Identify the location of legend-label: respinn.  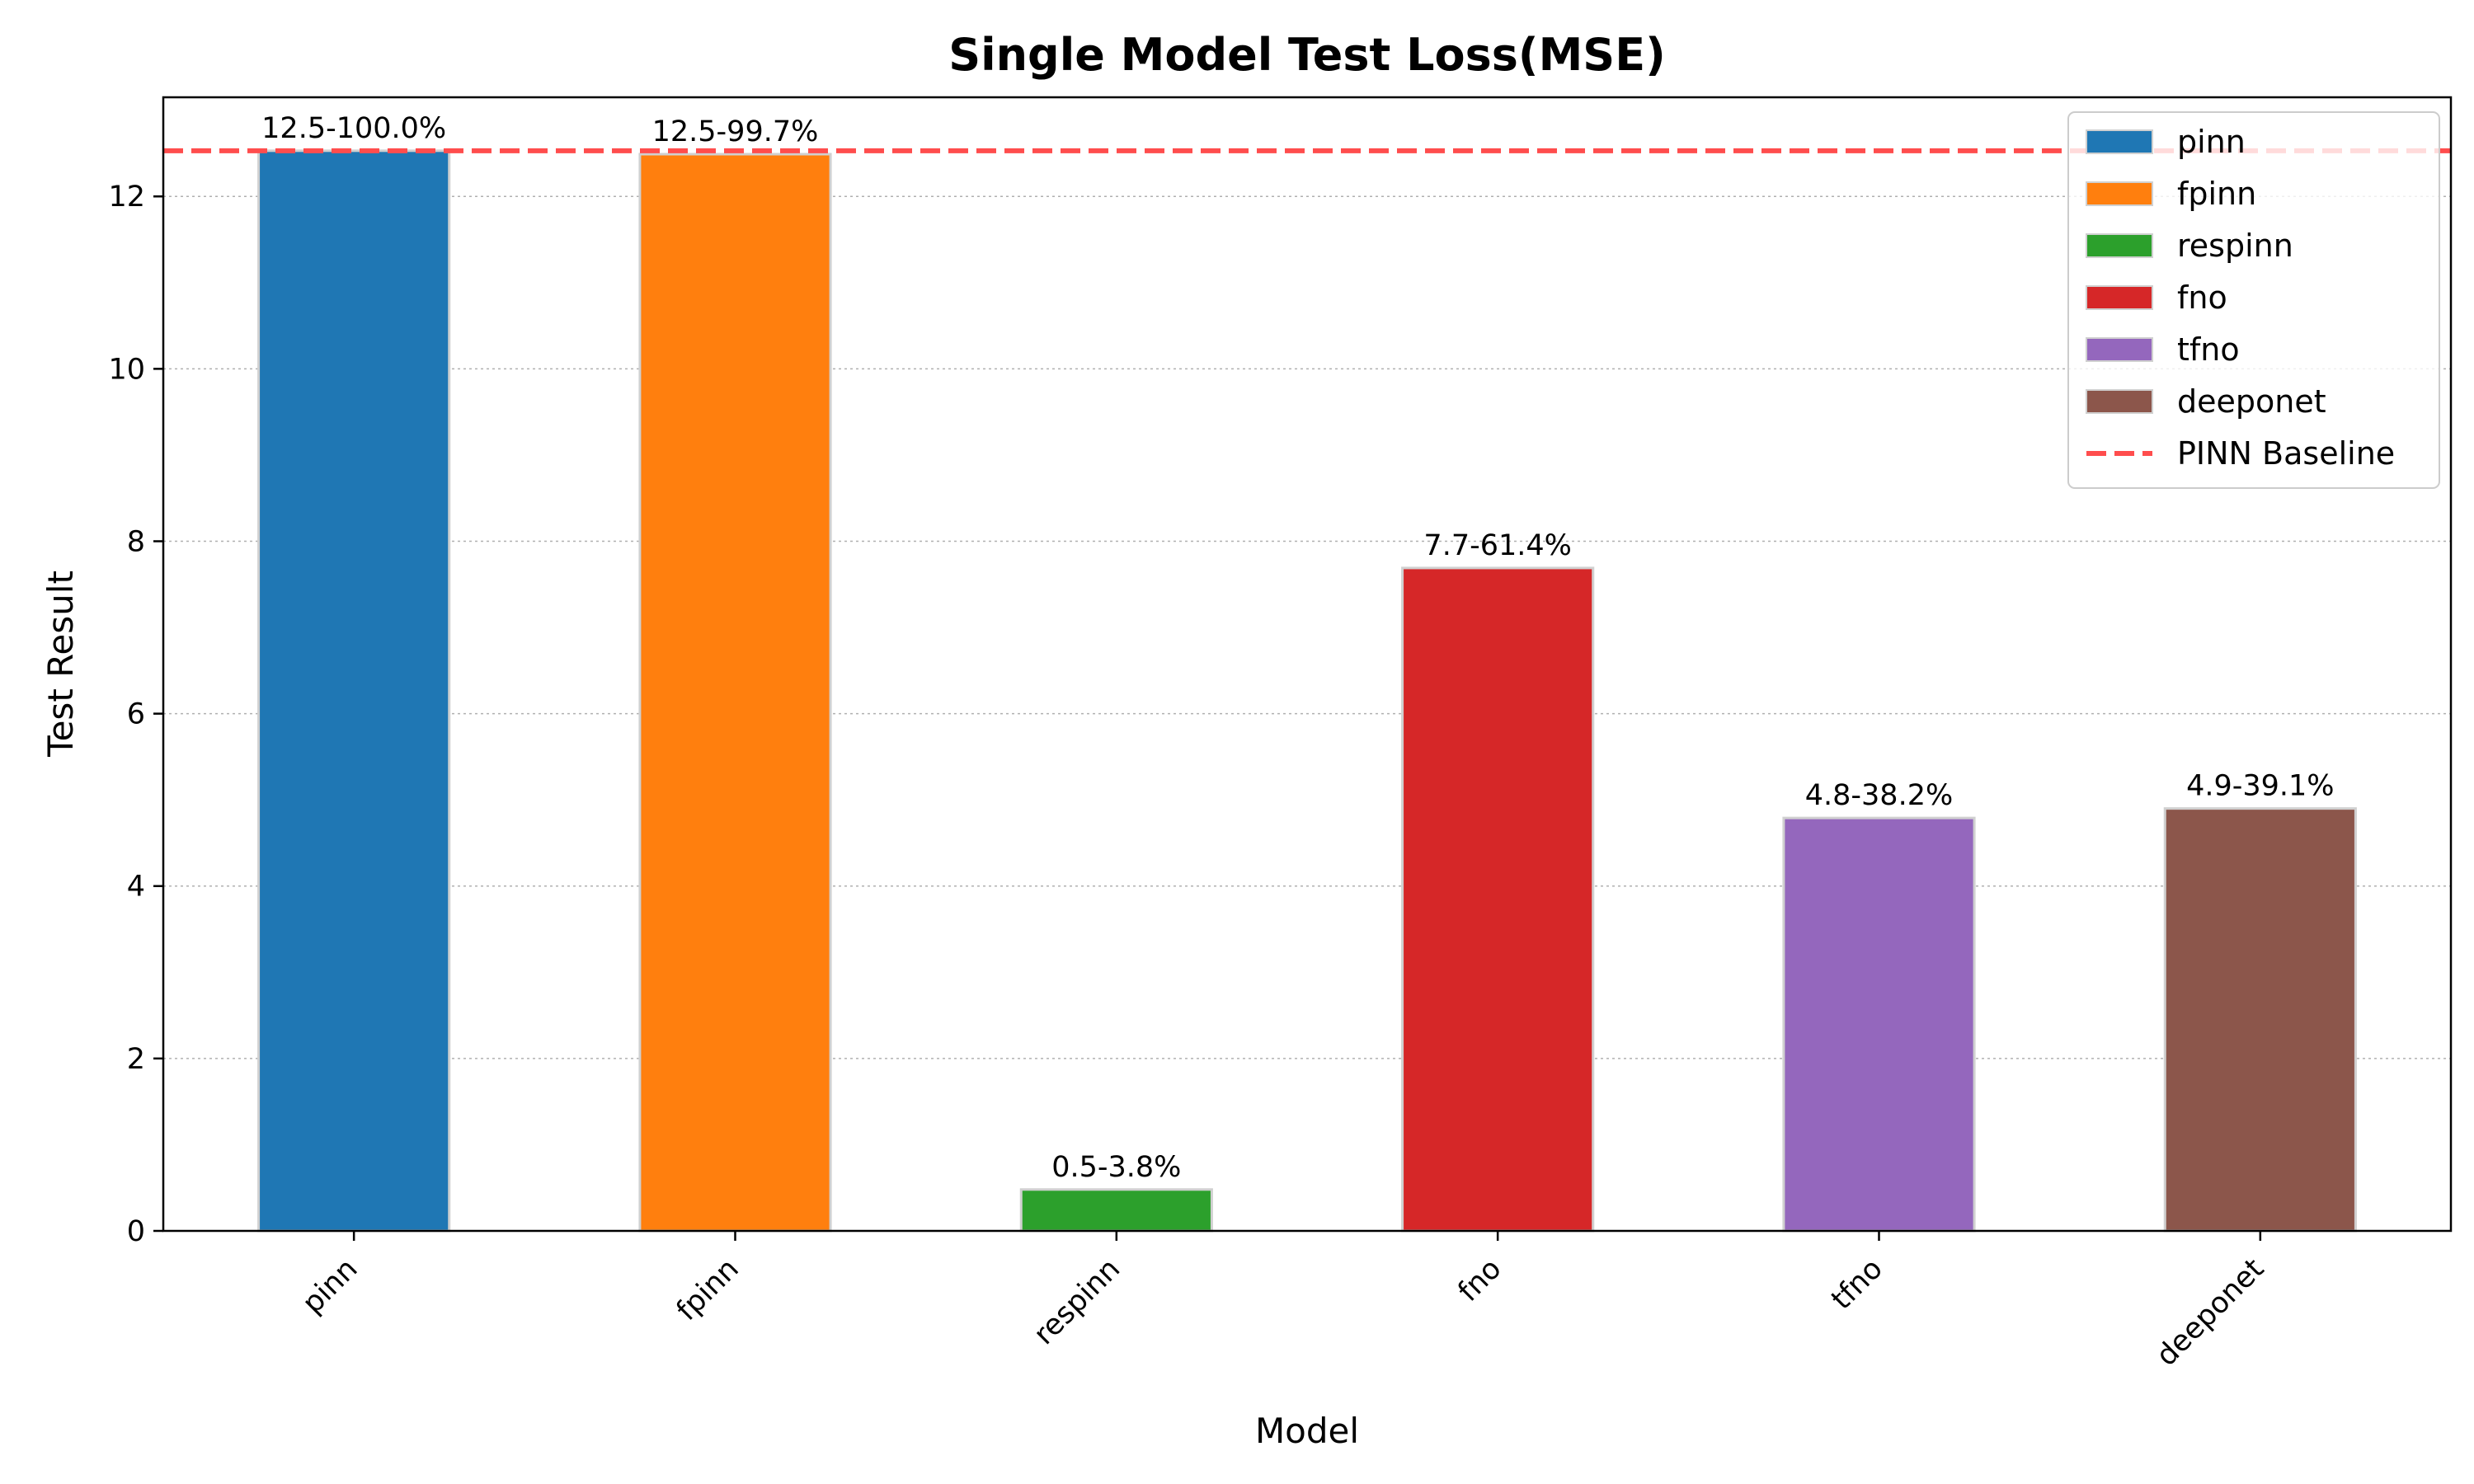
(2235, 246).